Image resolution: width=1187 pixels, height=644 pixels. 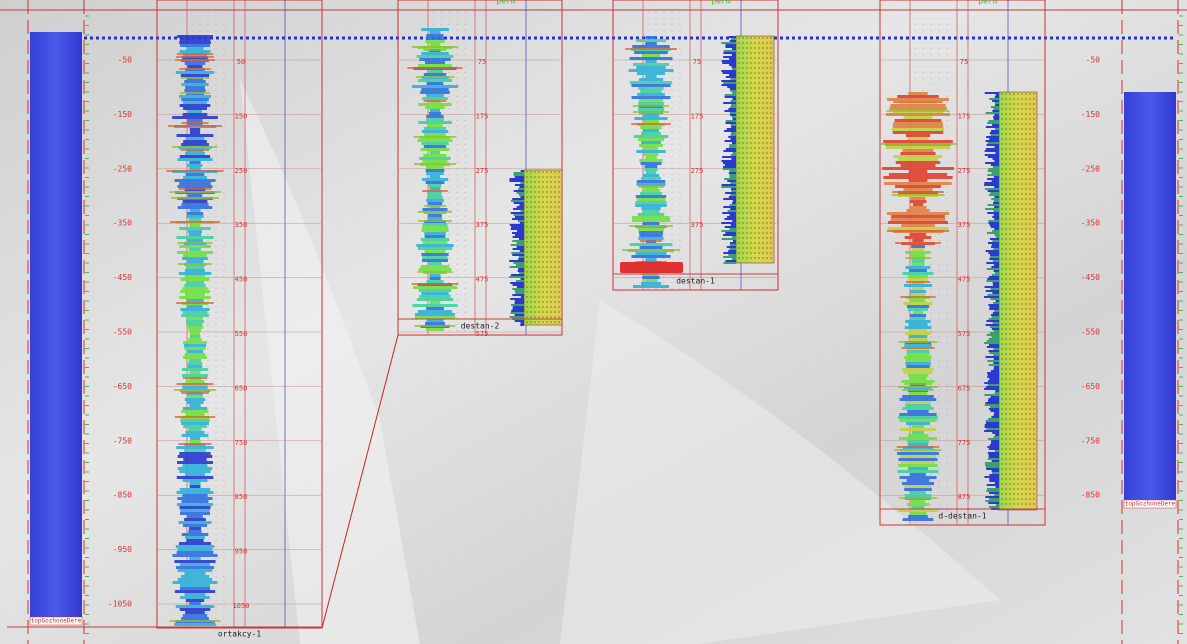 I want to click on depth-label: -350, so click(x=122, y=223).